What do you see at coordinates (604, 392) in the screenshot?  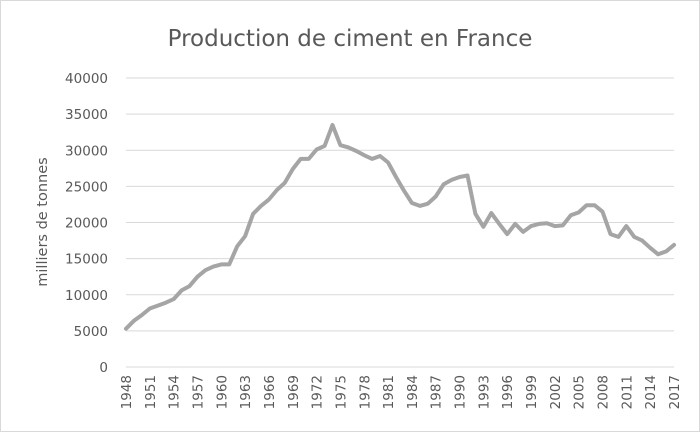 I see `x-tick-label: 2008` at bounding box center [604, 392].